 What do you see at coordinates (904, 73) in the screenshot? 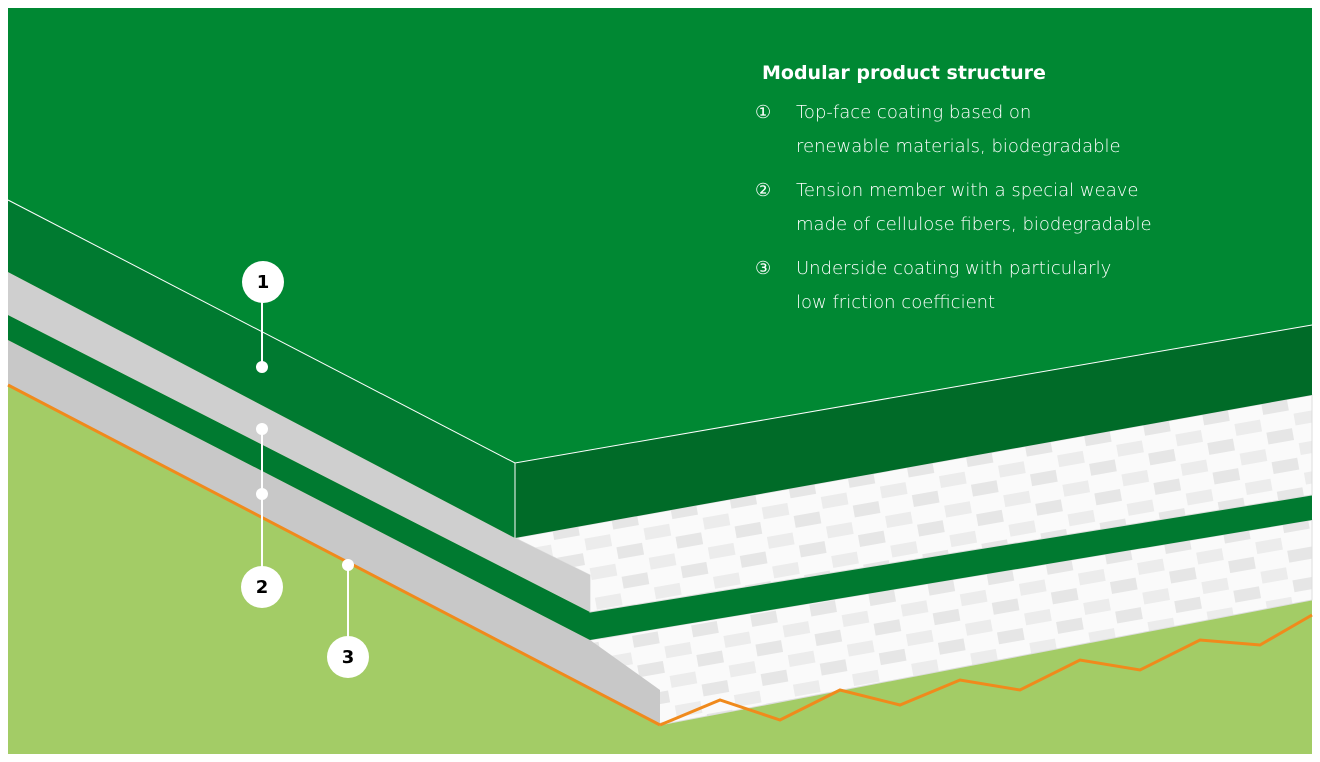
I see `title: Modular product structure` at bounding box center [904, 73].